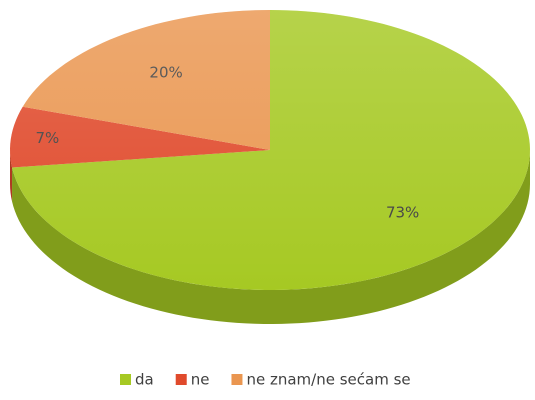 Image resolution: width=535 pixels, height=400 pixels. I want to click on legend-label: ne znam/ne sećam se, so click(328, 380).